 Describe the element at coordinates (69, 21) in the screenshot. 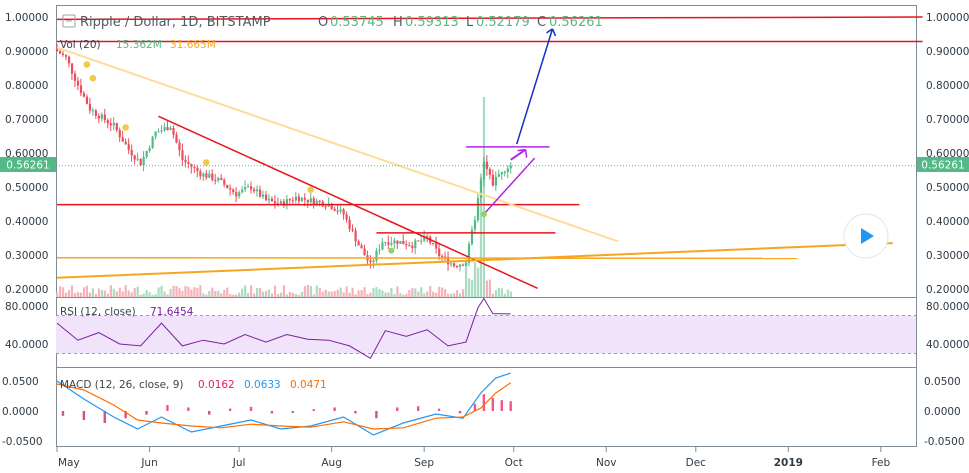

I see `collapse-legend-icon` at that location.